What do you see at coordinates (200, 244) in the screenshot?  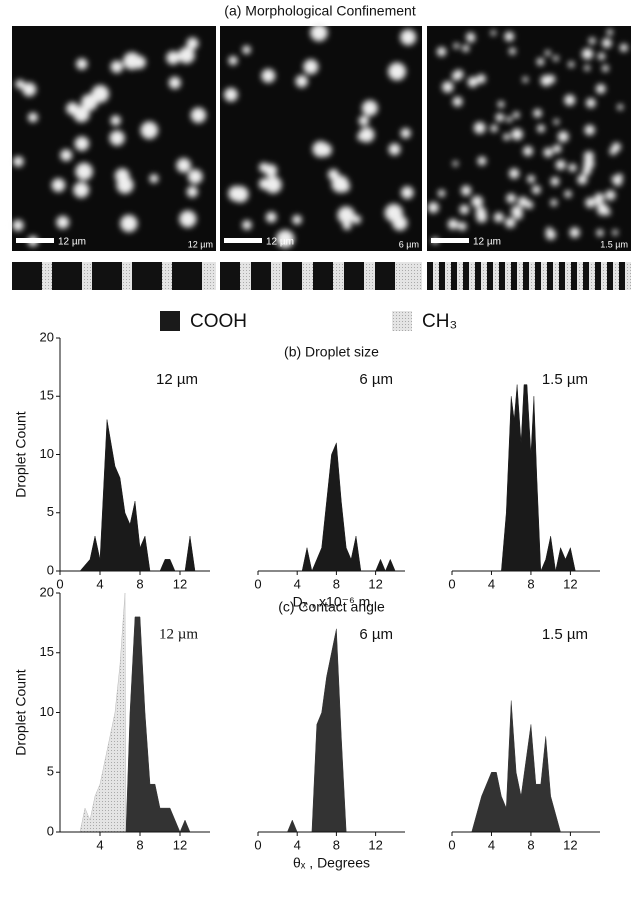 I see `period-label: 12 µm` at bounding box center [200, 244].